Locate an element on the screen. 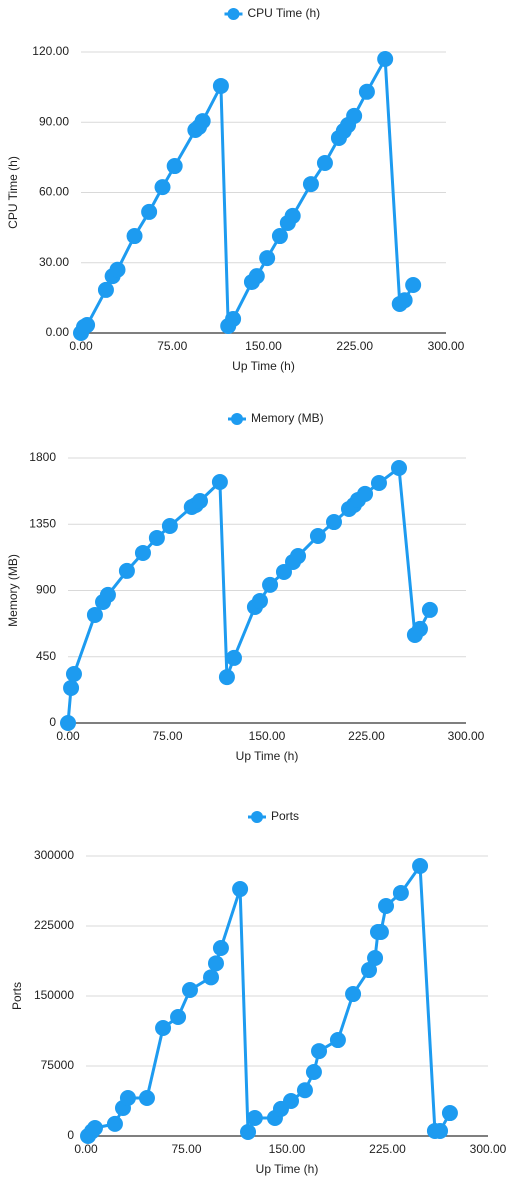 The height and width of the screenshot is (1189, 518). y-tick-label: 75000 is located at coordinates (58, 1065).